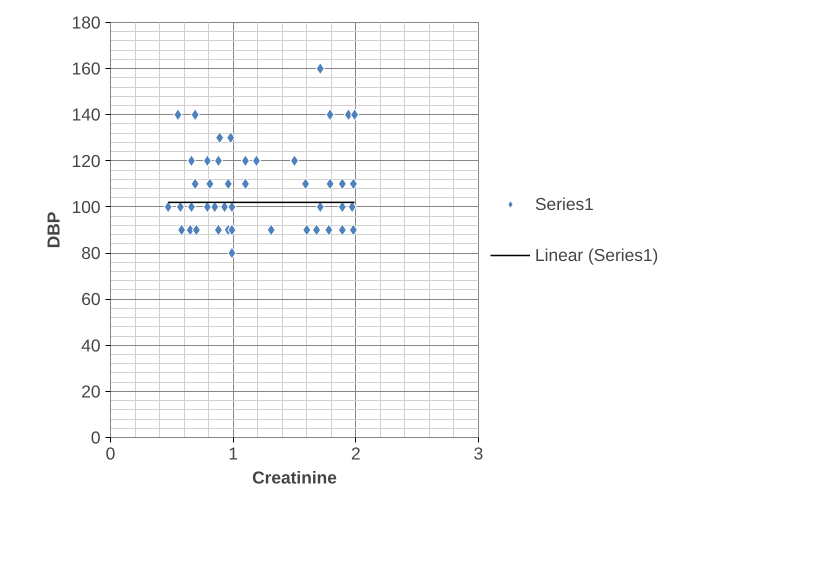 Image resolution: width=814 pixels, height=586 pixels. Describe the element at coordinates (91, 391) in the screenshot. I see `y-tick-label: 20` at that location.